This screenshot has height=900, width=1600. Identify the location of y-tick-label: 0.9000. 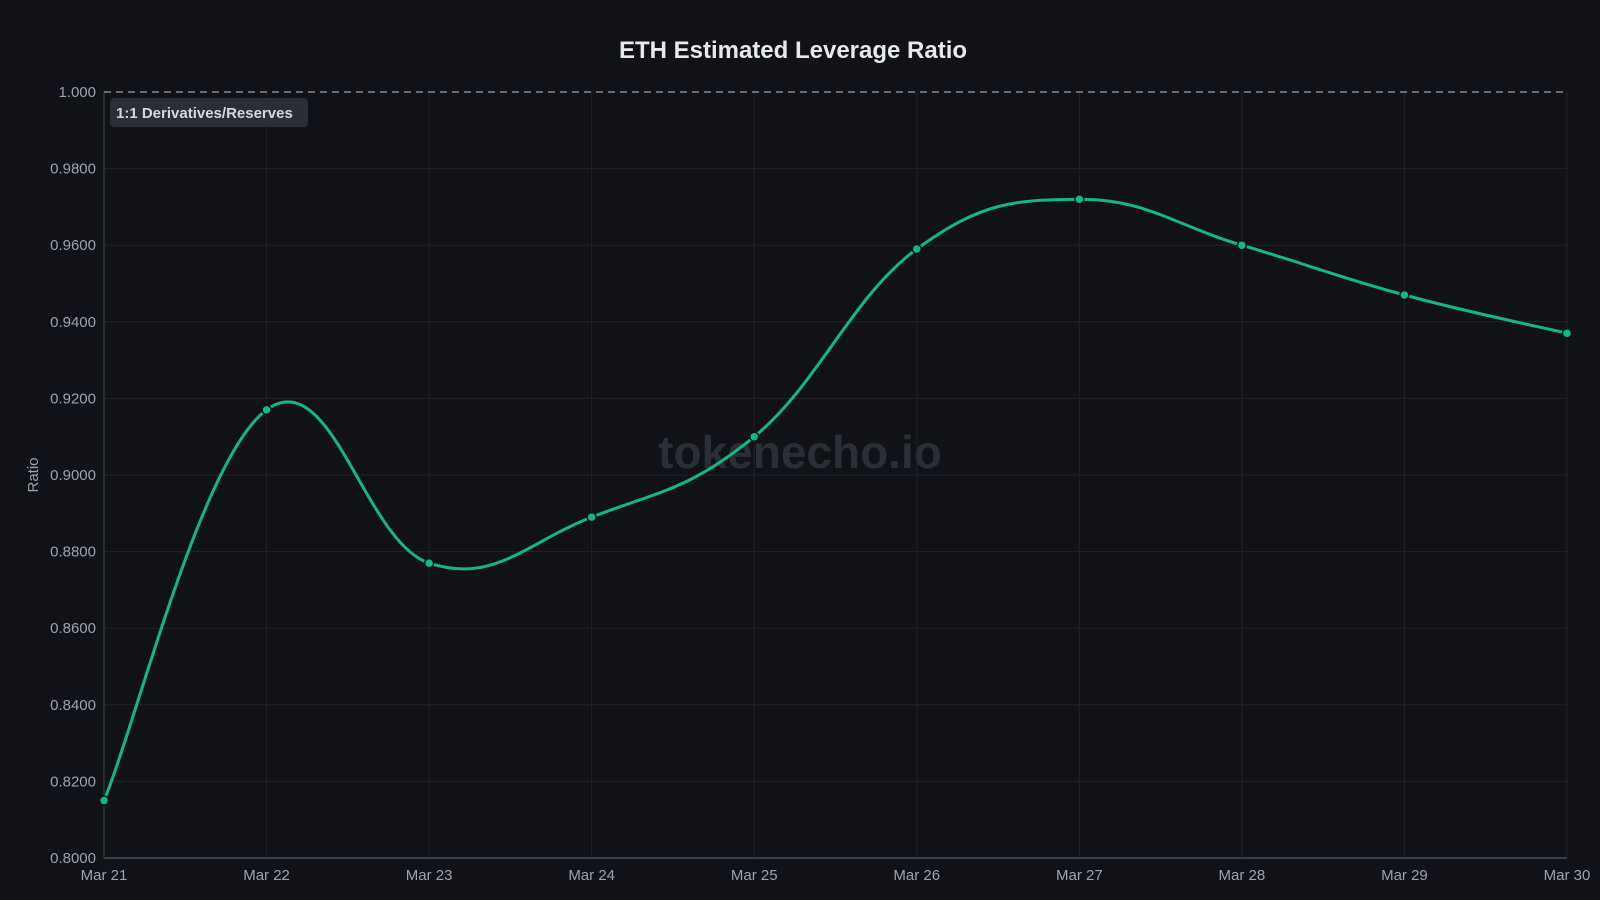
(73, 475).